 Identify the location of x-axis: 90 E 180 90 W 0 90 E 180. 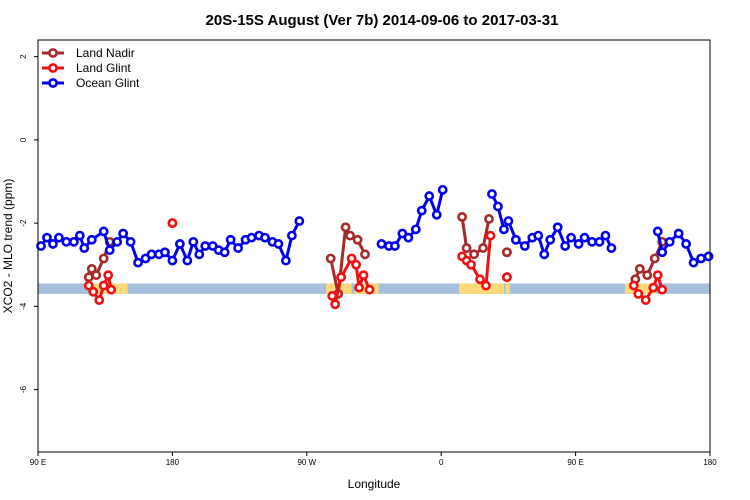
(373, 459).